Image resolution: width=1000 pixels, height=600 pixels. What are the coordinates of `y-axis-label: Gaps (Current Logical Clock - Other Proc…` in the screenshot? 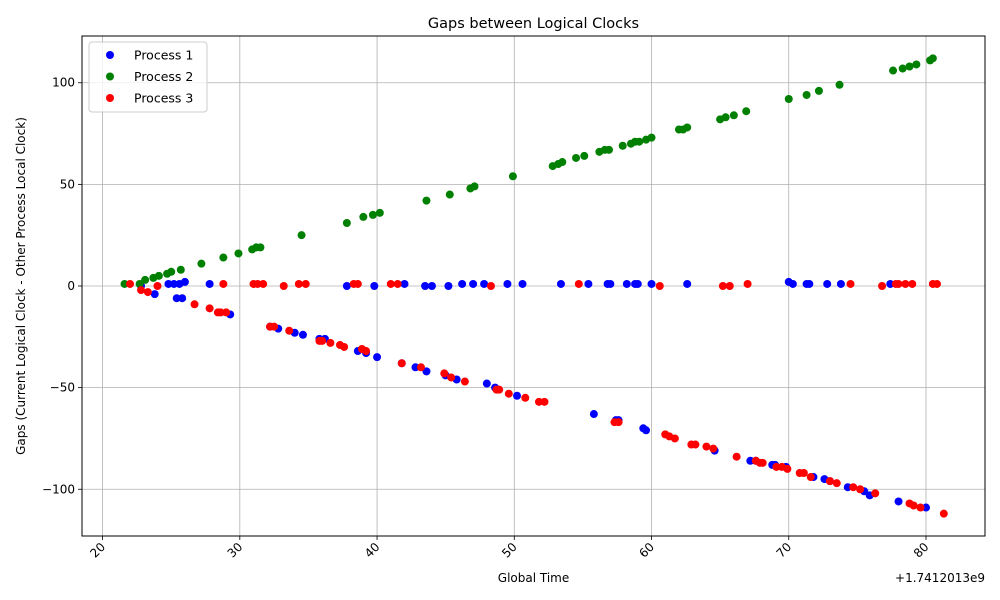 It's located at (21, 286).